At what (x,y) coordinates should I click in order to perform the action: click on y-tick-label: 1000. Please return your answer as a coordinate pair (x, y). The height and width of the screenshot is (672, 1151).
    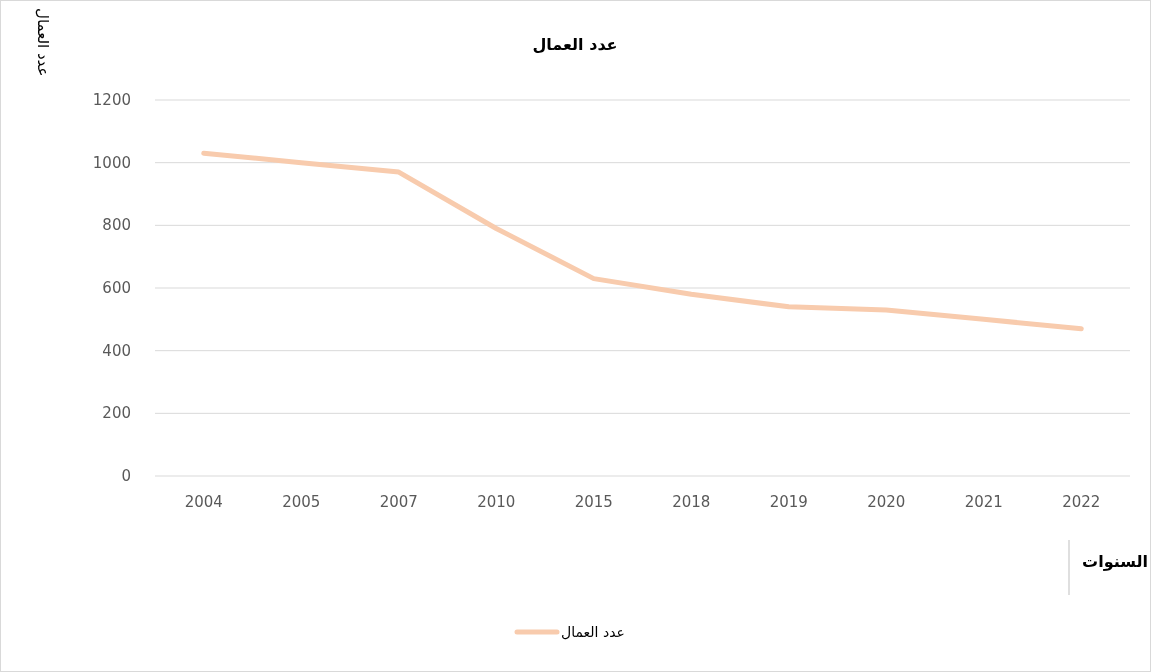
    Looking at the image, I should click on (111, 162).